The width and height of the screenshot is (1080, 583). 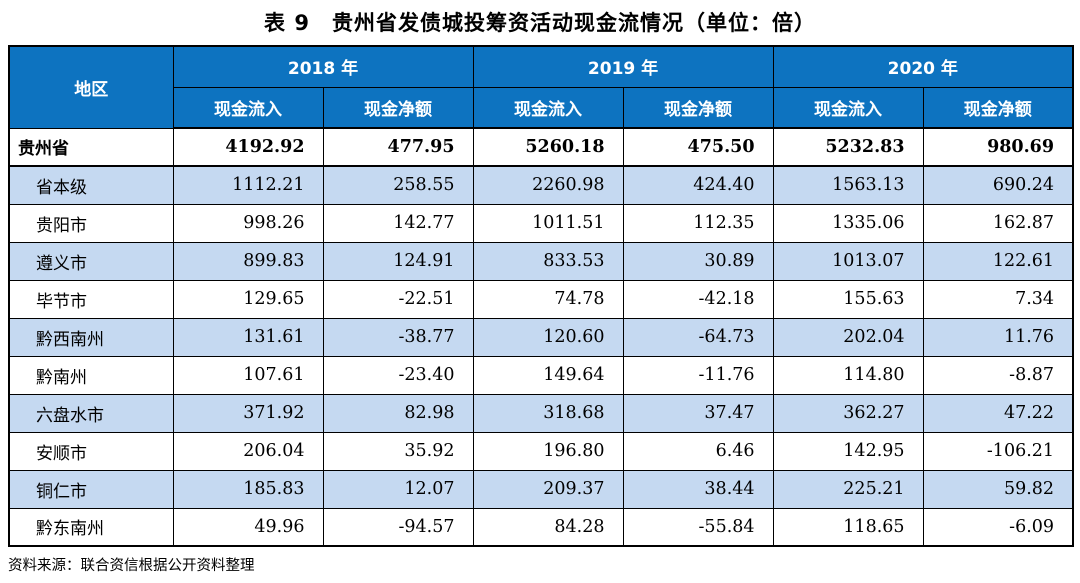 I want to click on value-cell: 1335.06, so click(x=848, y=223).